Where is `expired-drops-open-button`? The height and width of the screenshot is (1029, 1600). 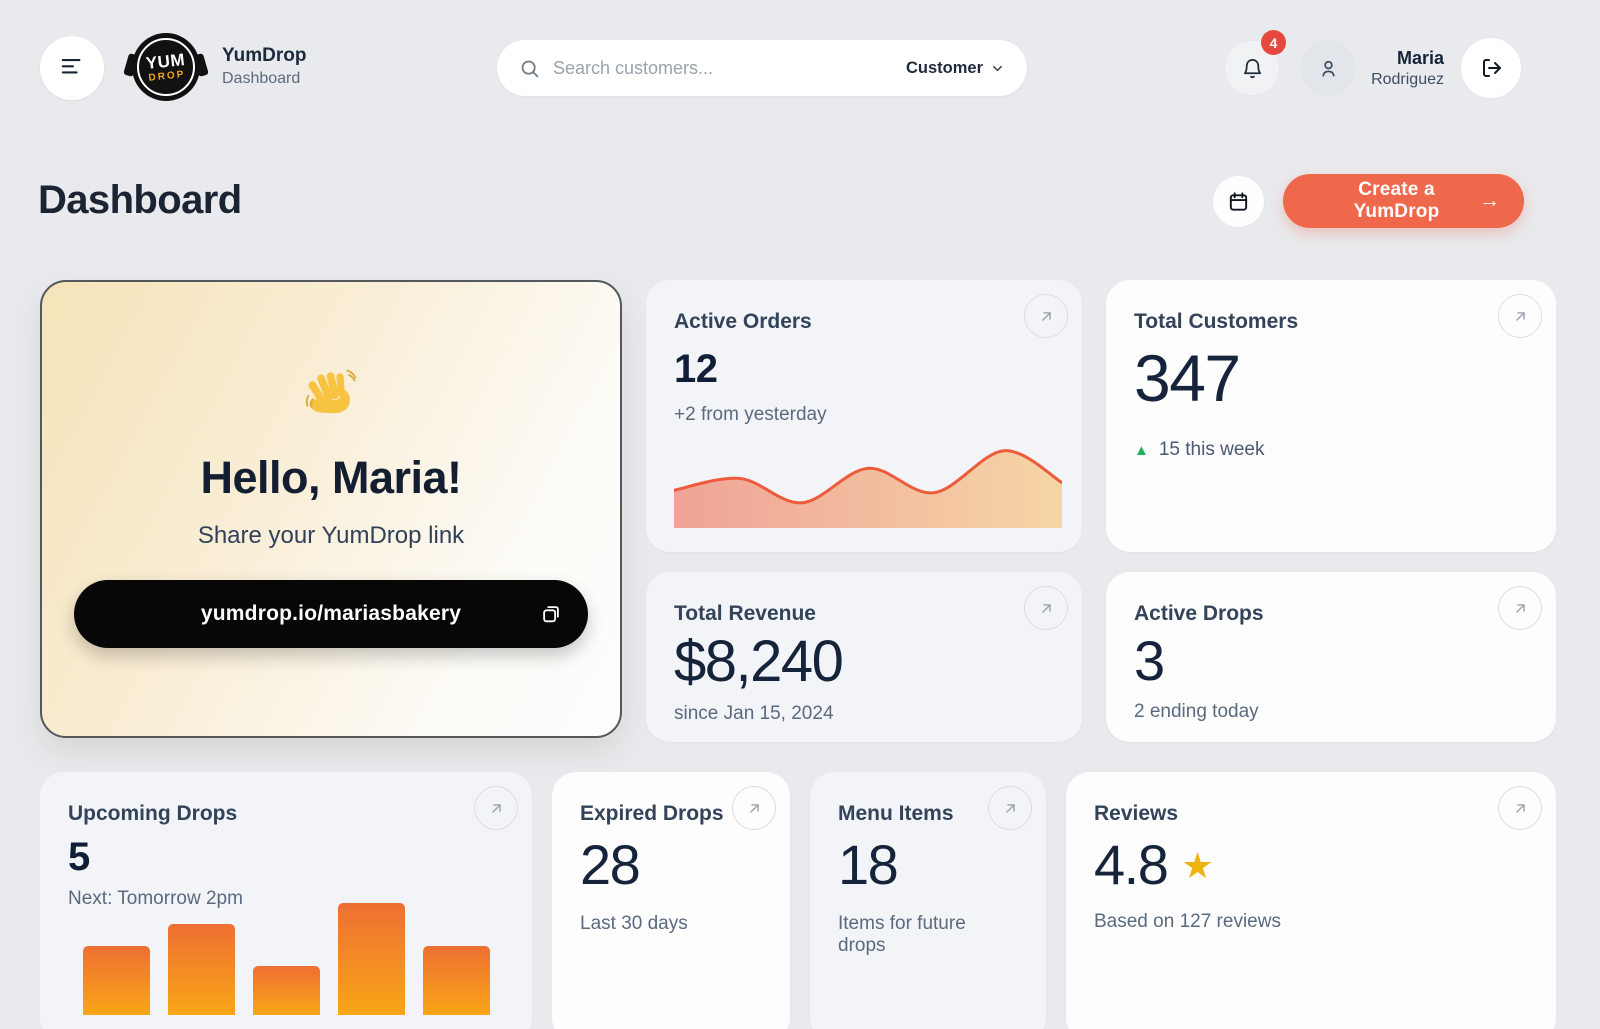
expired-drops-open-button is located at coordinates (754, 808).